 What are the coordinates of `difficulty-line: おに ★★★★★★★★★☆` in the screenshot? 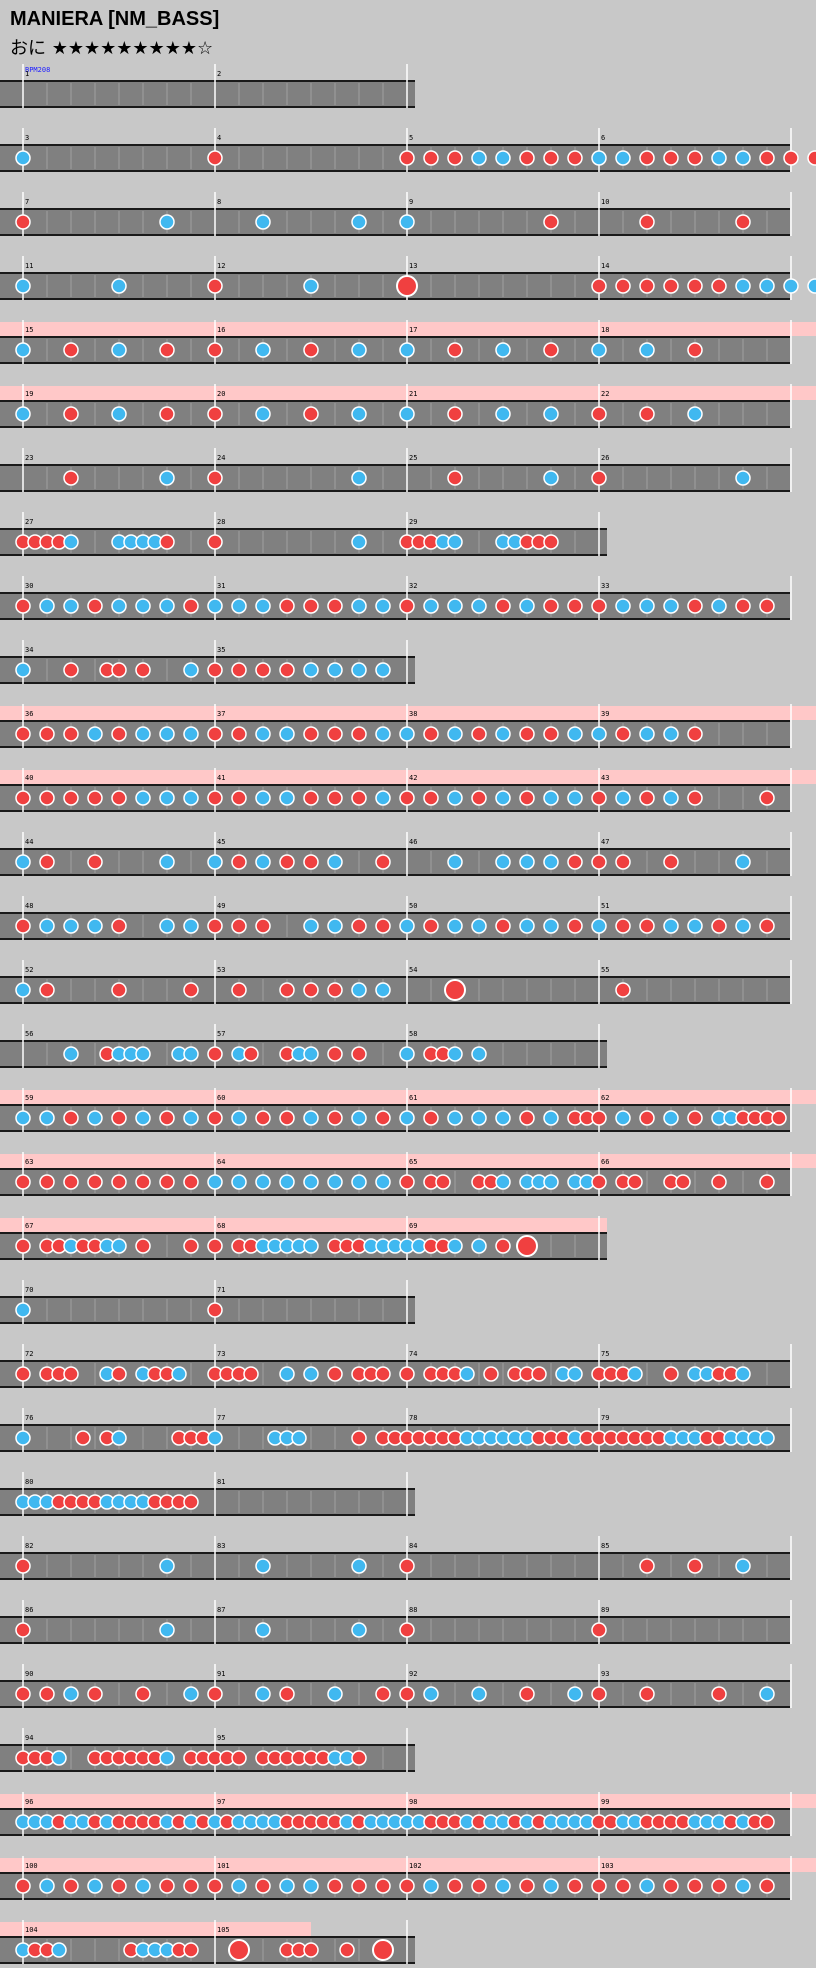 It's located at (114, 47).